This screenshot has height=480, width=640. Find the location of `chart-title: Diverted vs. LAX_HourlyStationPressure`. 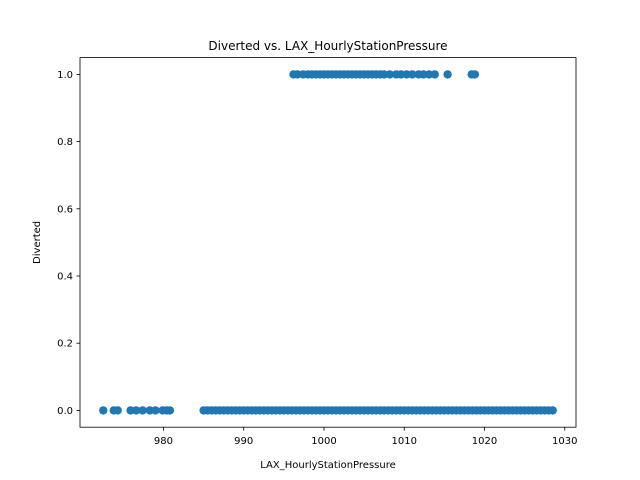

chart-title: Diverted vs. LAX_HourlyStationPressure is located at coordinates (327, 46).